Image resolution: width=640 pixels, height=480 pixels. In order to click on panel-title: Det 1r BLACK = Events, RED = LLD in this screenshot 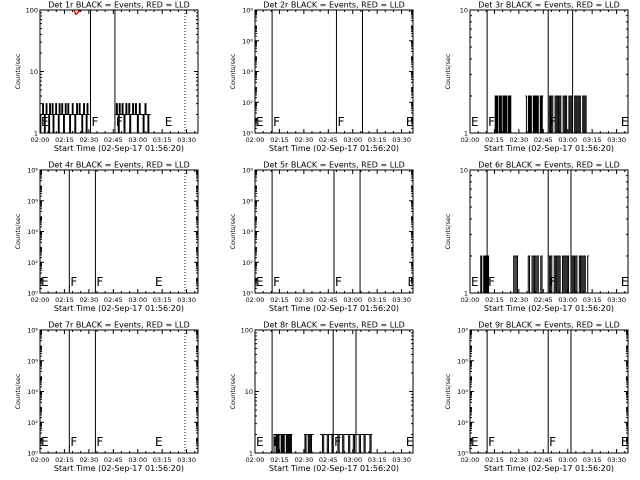, I will do `click(119, 5)`.